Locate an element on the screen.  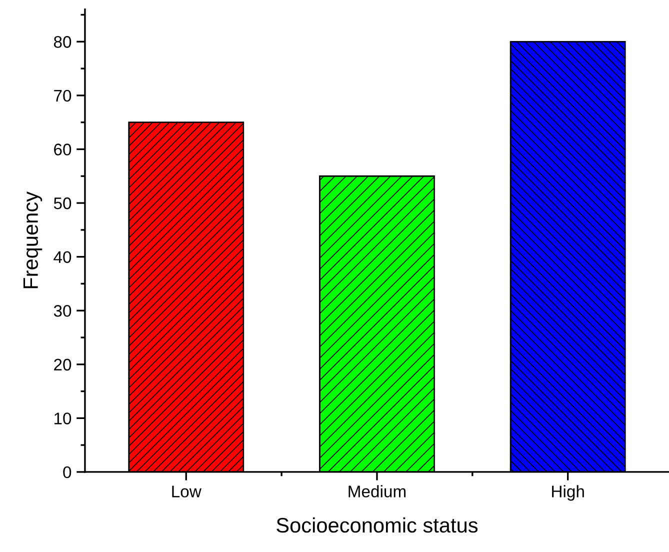
y-tick-label: 80 is located at coordinates (63, 42).